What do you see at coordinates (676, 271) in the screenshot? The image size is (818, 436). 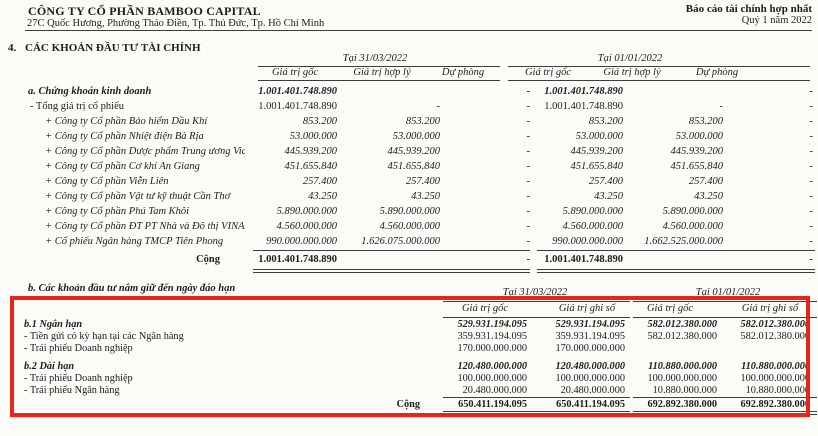 I see `total-double-rule` at bounding box center [676, 271].